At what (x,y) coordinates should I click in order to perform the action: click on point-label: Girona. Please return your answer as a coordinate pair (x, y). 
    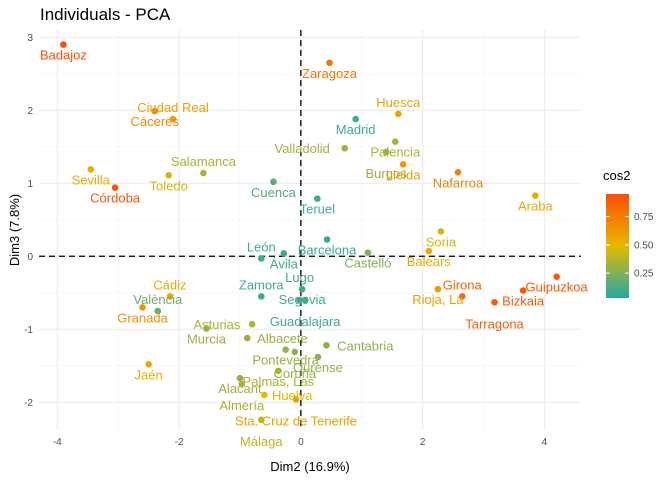
    Looking at the image, I should click on (463, 284).